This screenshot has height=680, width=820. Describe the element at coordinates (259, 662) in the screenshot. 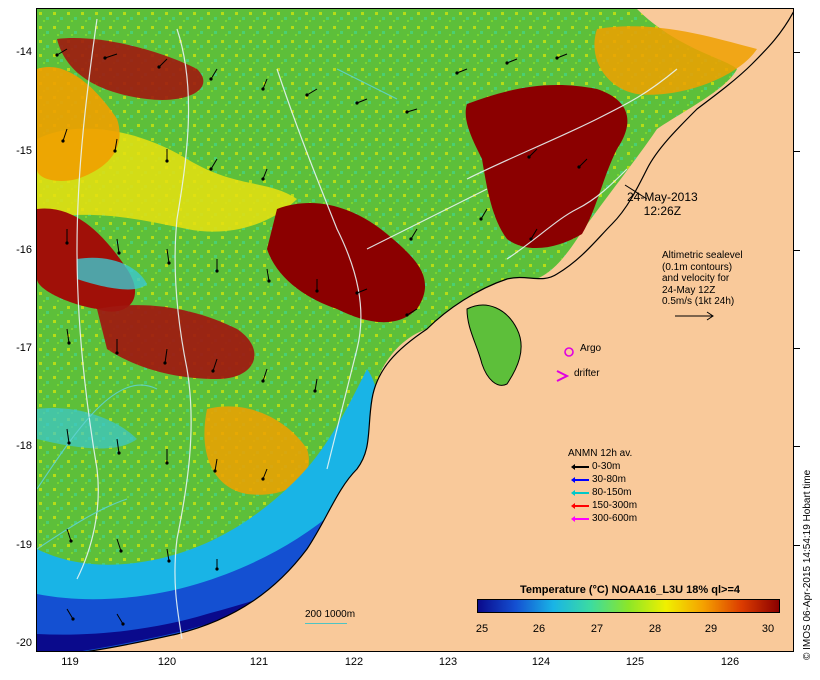

I see `x-axis-label: 121` at that location.